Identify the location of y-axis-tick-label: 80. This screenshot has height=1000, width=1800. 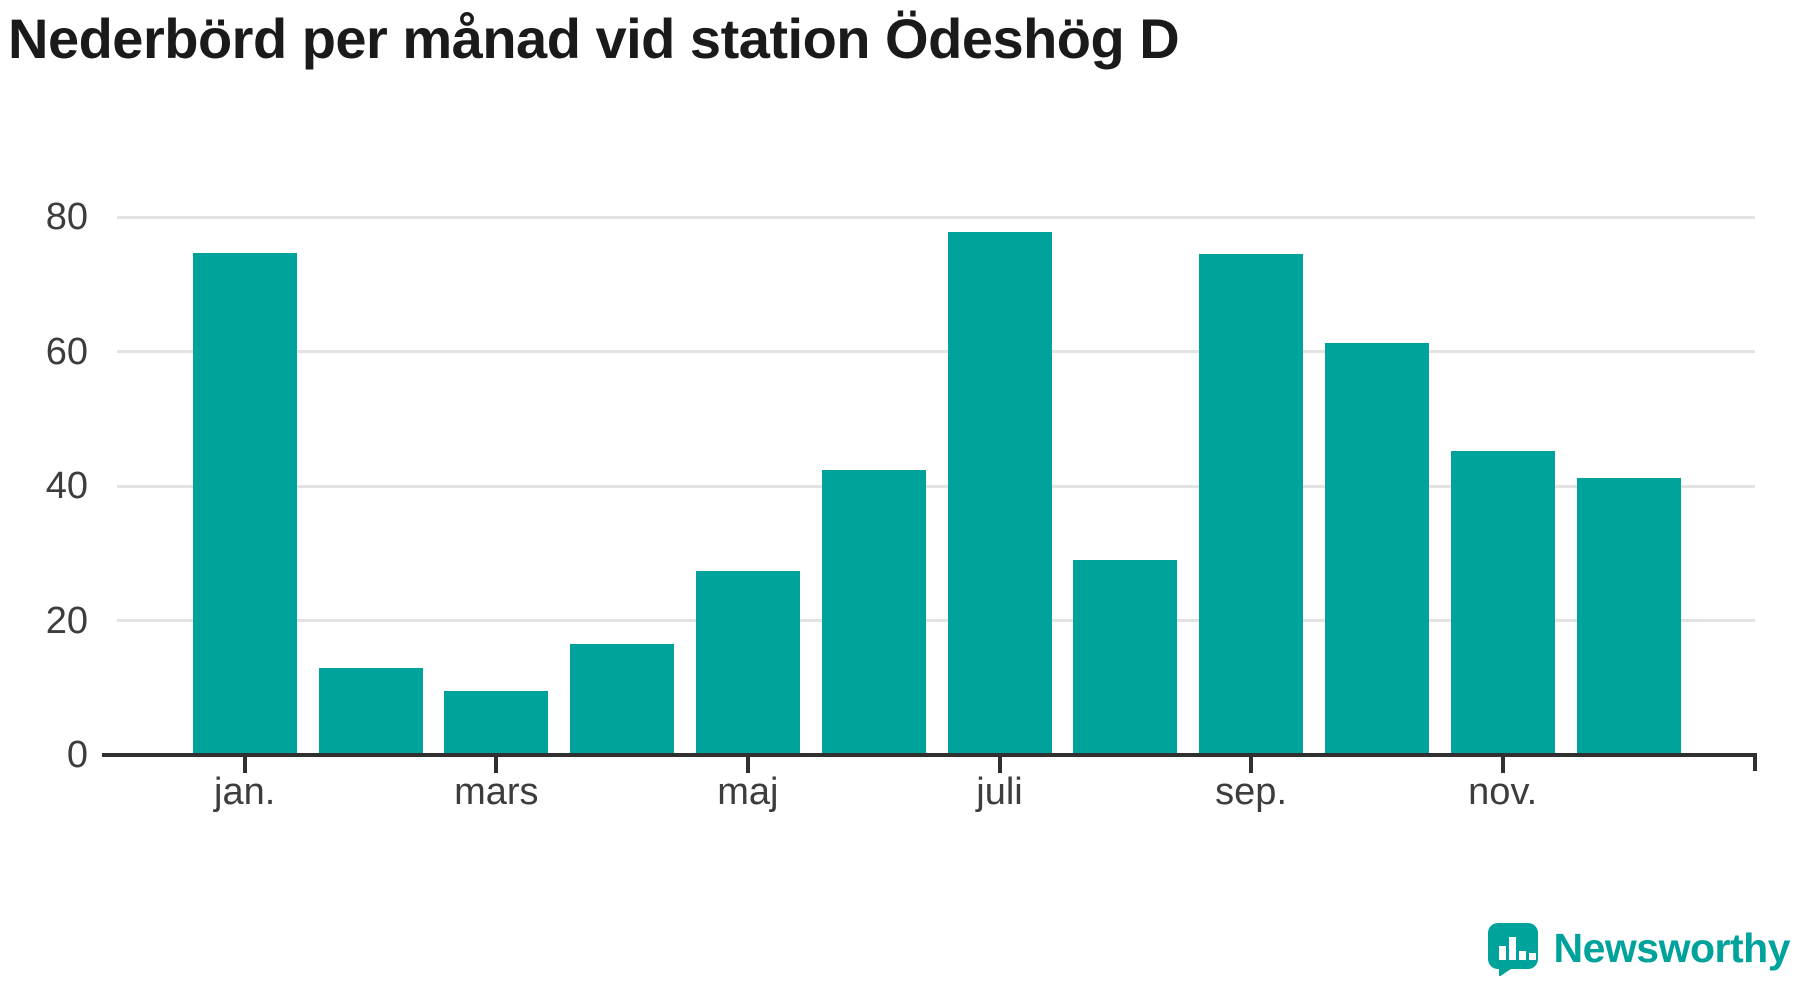
(66, 217).